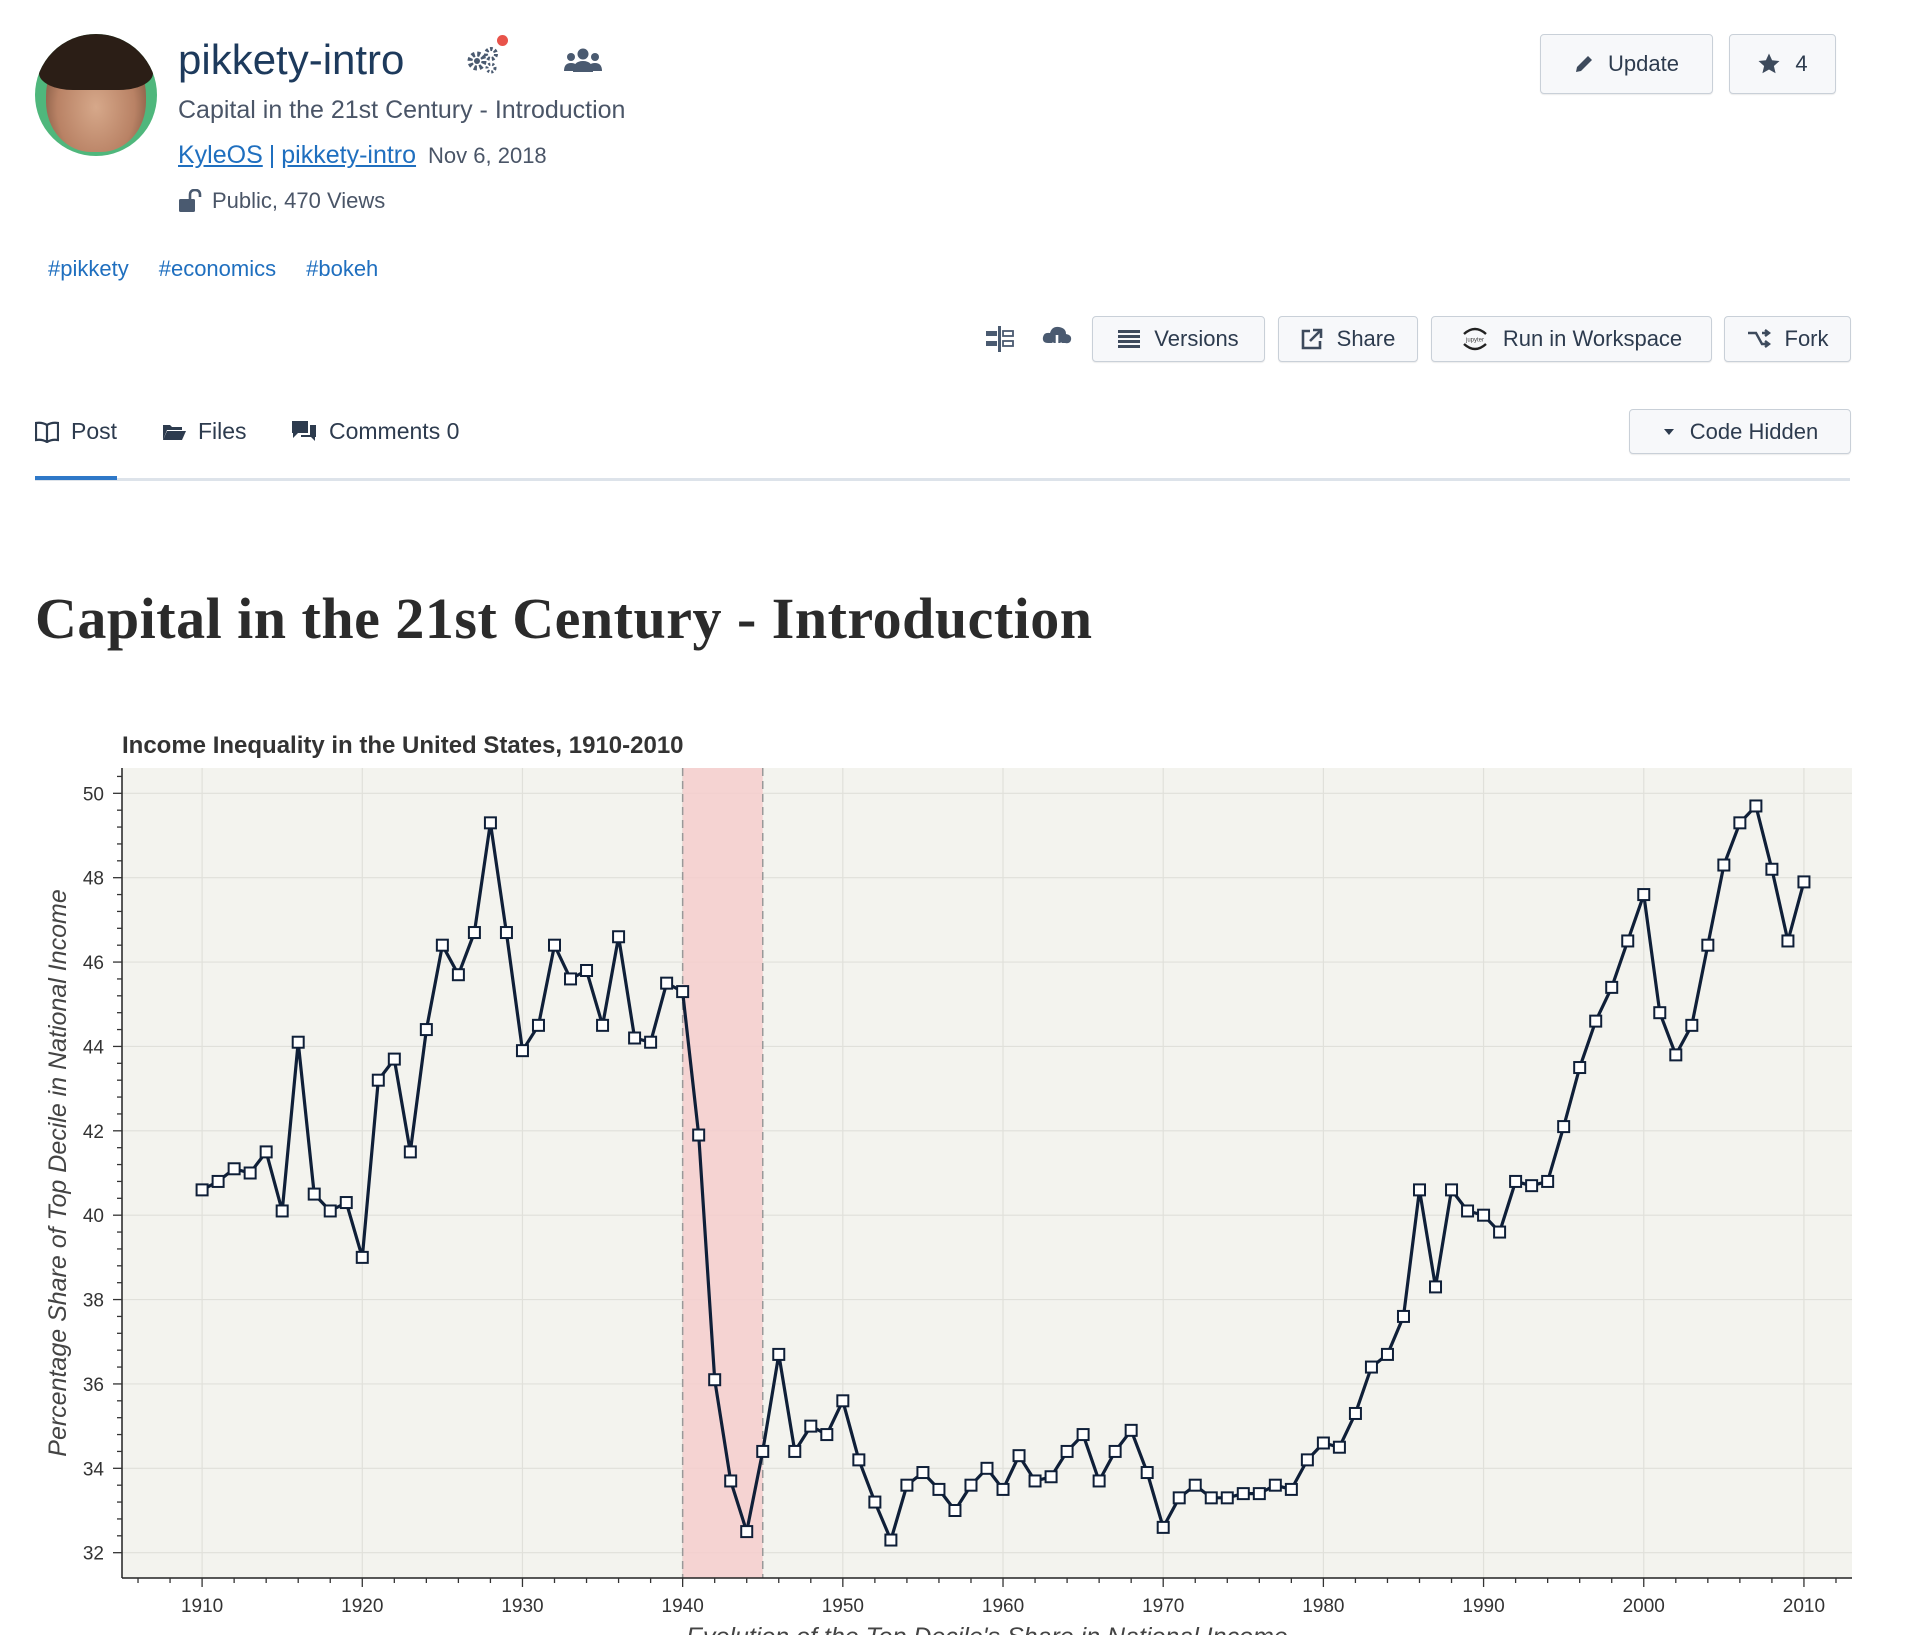  What do you see at coordinates (1057, 339) in the screenshot?
I see `cloud-download-icon` at bounding box center [1057, 339].